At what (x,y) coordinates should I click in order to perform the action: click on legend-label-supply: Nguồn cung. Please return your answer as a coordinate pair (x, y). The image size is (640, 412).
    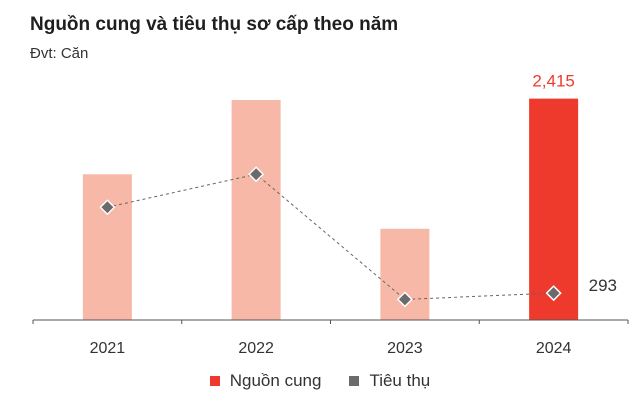
    Looking at the image, I should click on (275, 380).